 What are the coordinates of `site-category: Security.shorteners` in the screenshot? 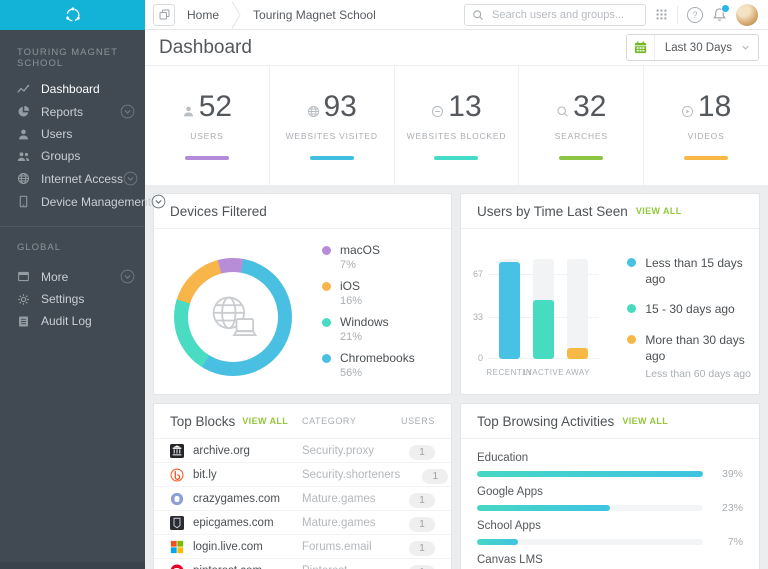 It's located at (351, 474).